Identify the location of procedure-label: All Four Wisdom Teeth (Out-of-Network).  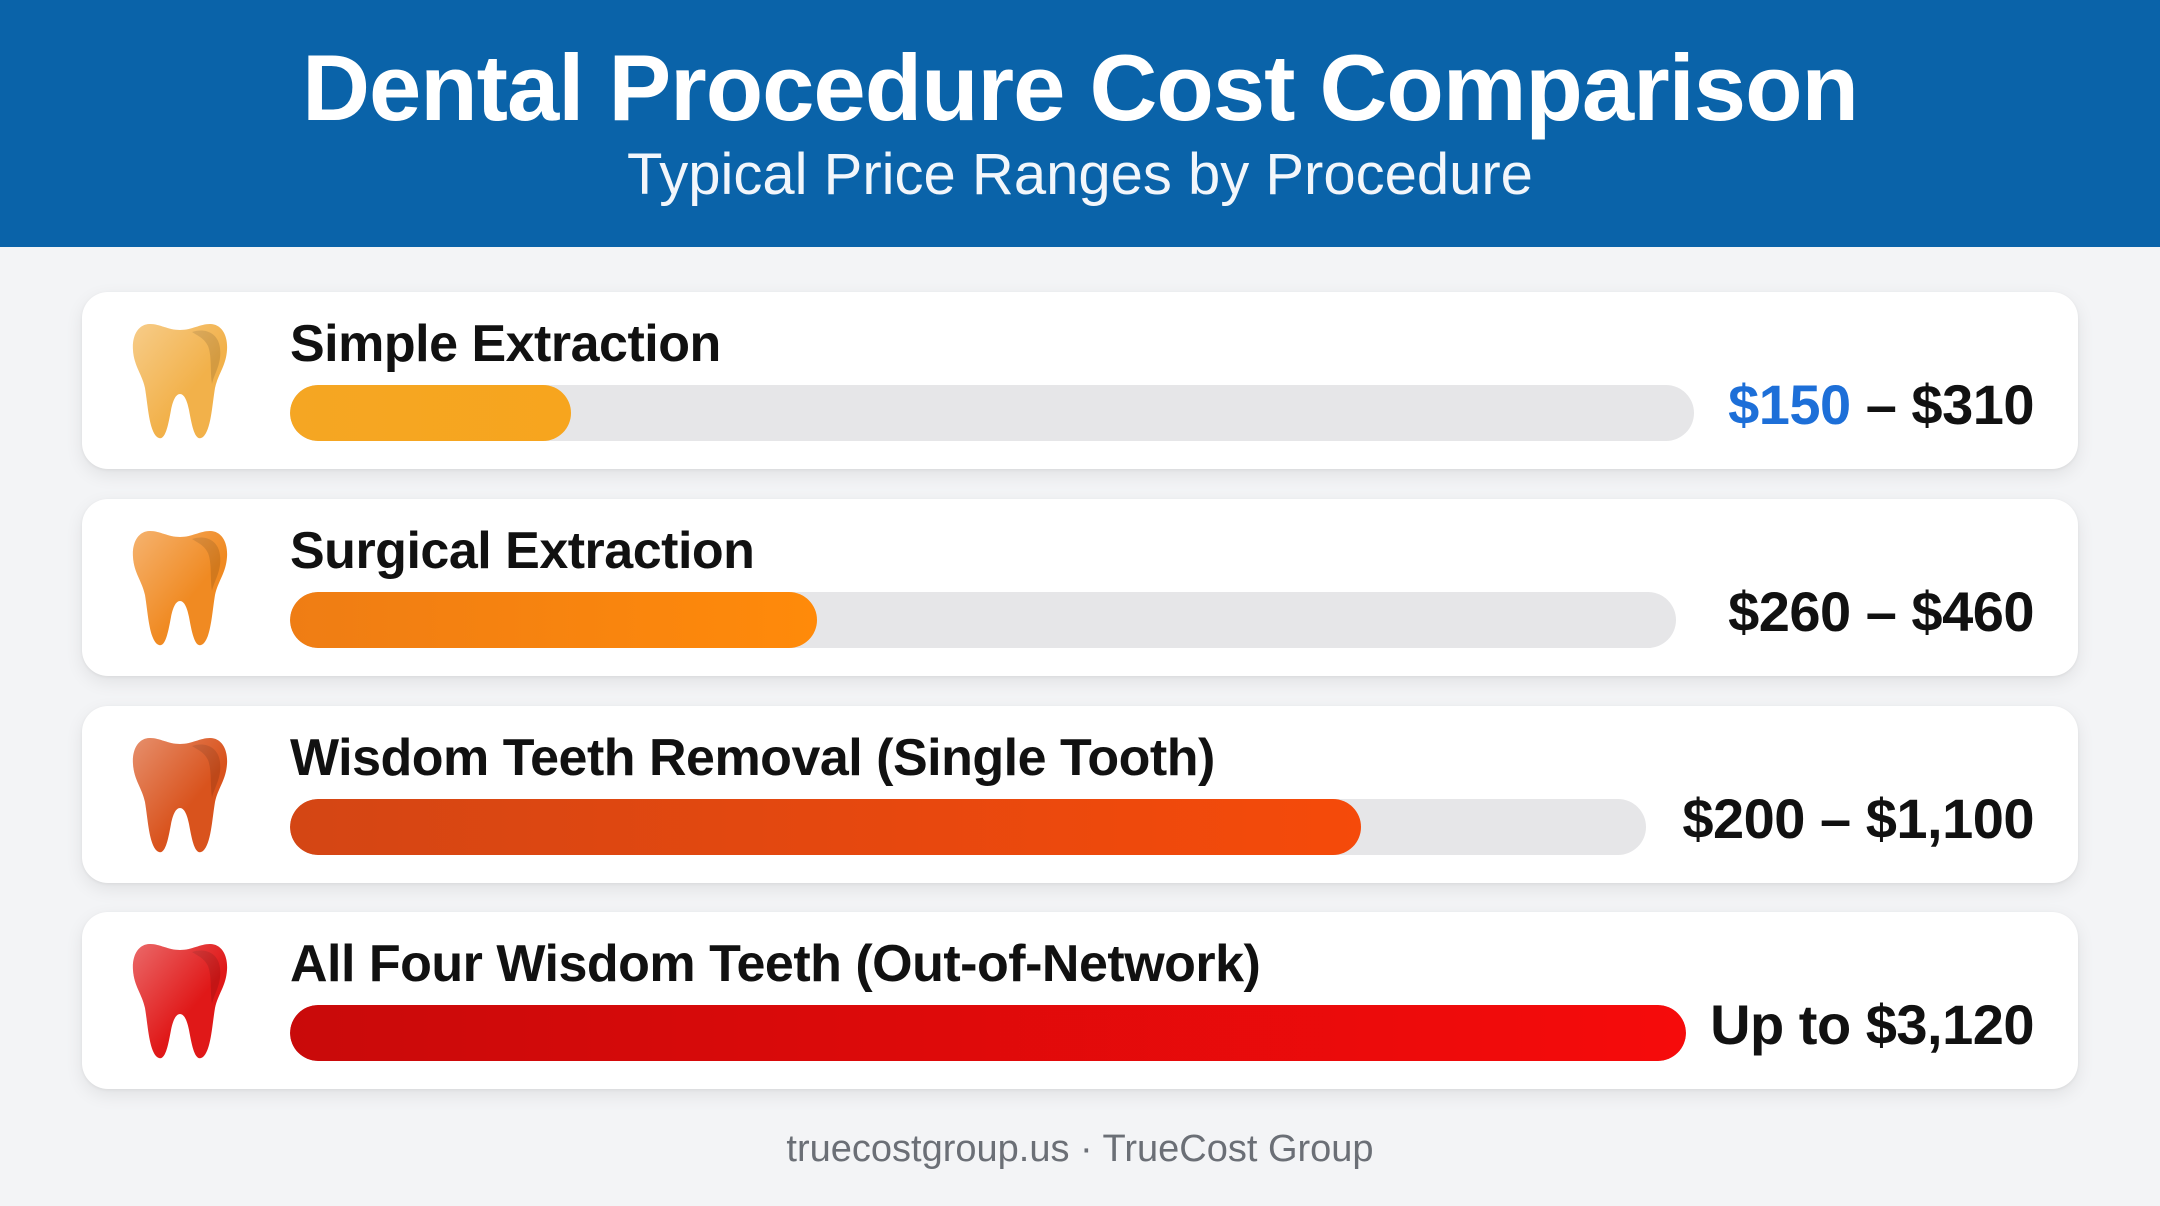
(775, 964).